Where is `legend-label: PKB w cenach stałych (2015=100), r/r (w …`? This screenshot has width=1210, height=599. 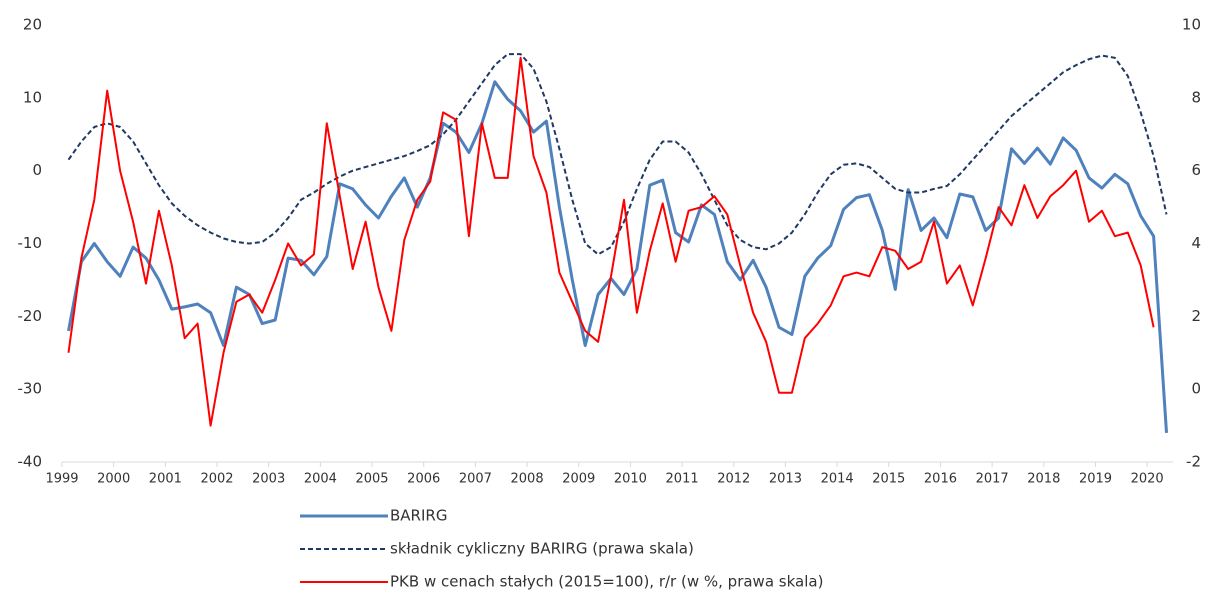 legend-label: PKB w cenach stałych (2015=100), r/r (w … is located at coordinates (606, 582).